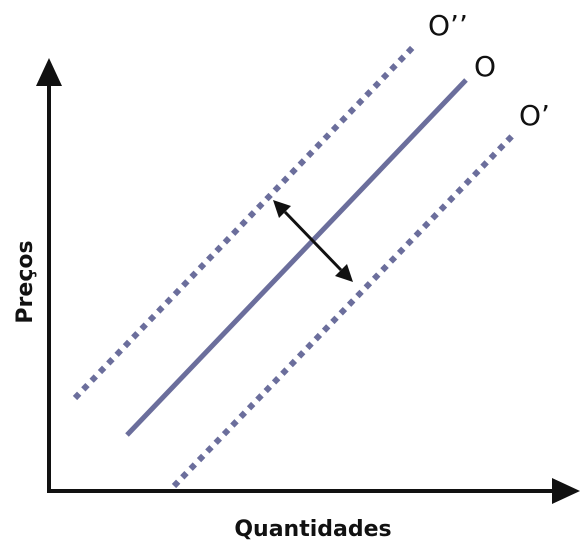  Describe the element at coordinates (25, 281) in the screenshot. I see `y-axis-label: Preços` at that location.